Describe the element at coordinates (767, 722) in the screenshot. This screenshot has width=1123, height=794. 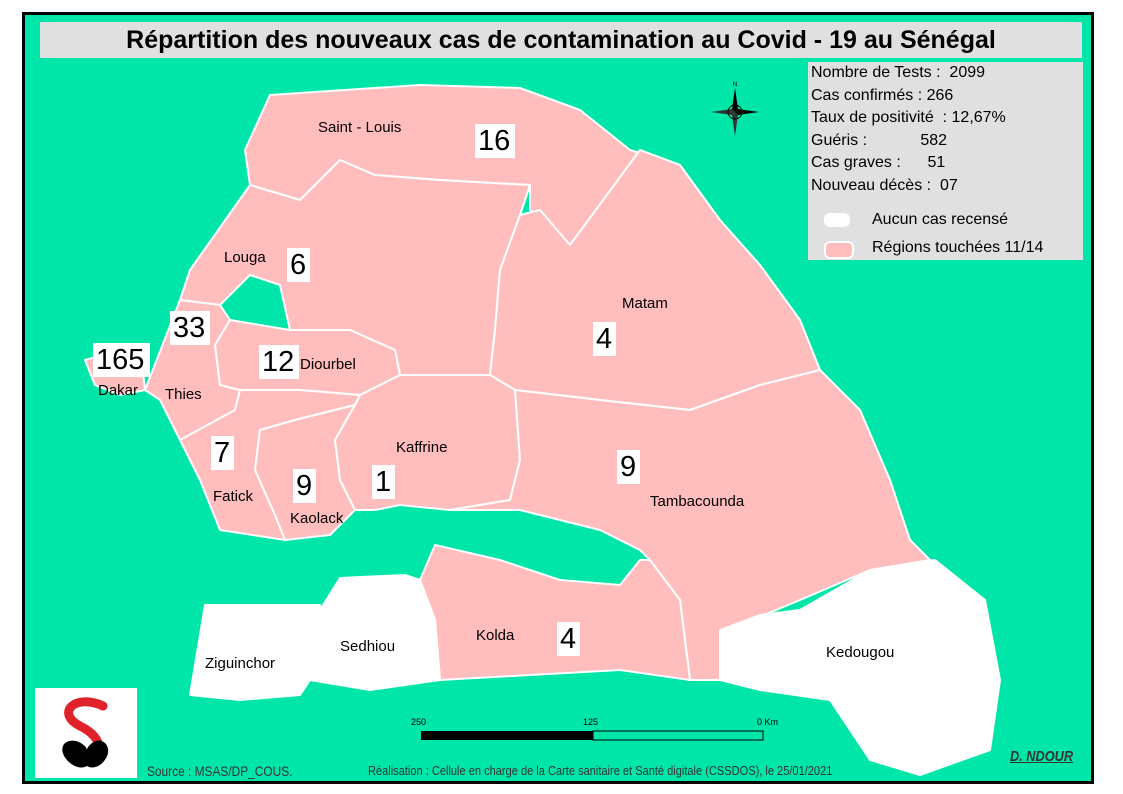
I see `scale-label: 0 Km` at that location.